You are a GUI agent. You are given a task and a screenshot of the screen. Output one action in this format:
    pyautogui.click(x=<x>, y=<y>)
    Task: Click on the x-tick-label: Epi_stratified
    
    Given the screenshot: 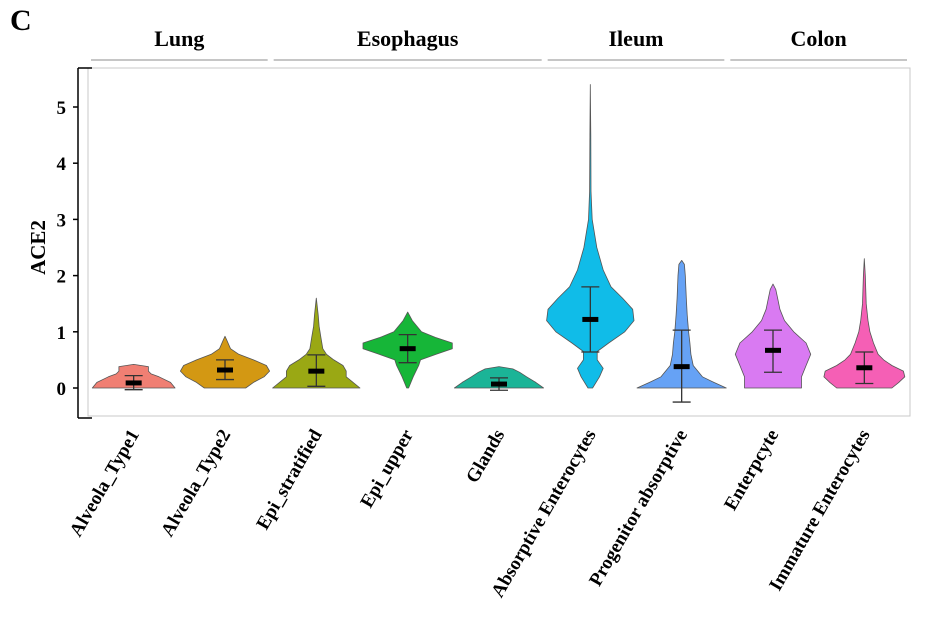 What is the action you would take?
    pyautogui.click(x=290, y=480)
    